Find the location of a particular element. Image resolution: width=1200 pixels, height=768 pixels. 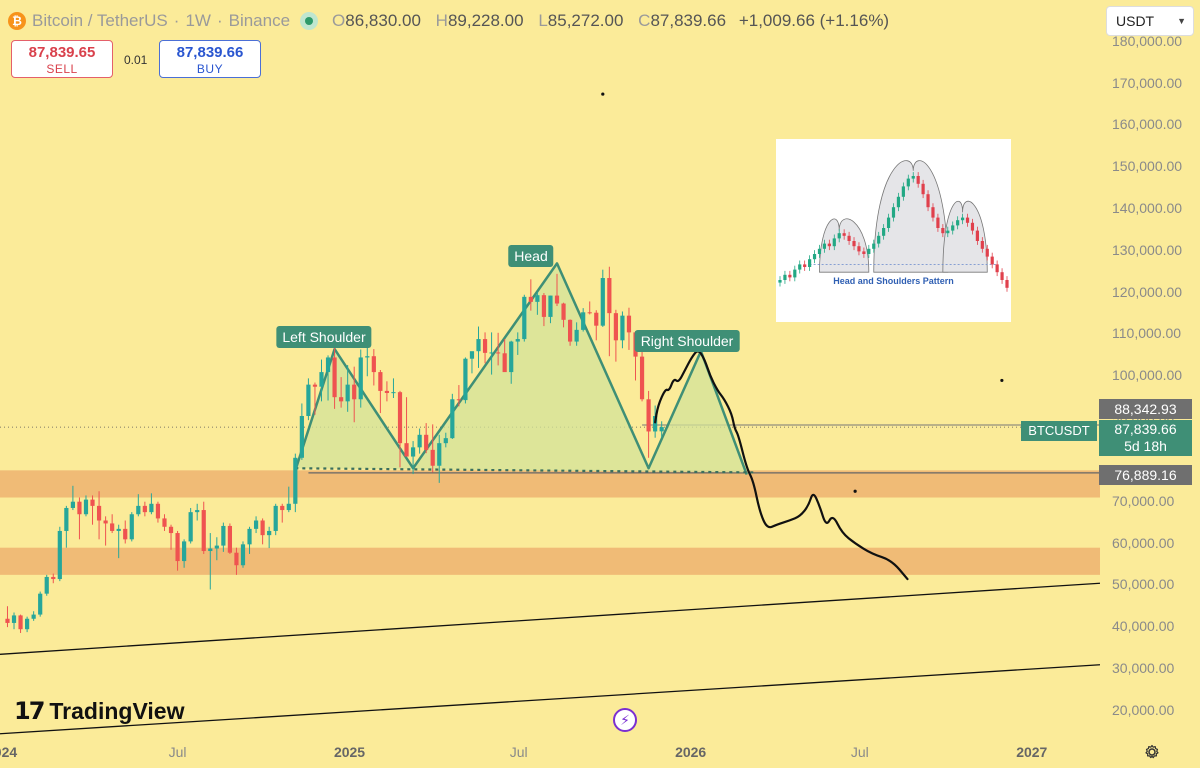

symbol-title: Bitcoin / TetherUS is located at coordinates (100, 20).